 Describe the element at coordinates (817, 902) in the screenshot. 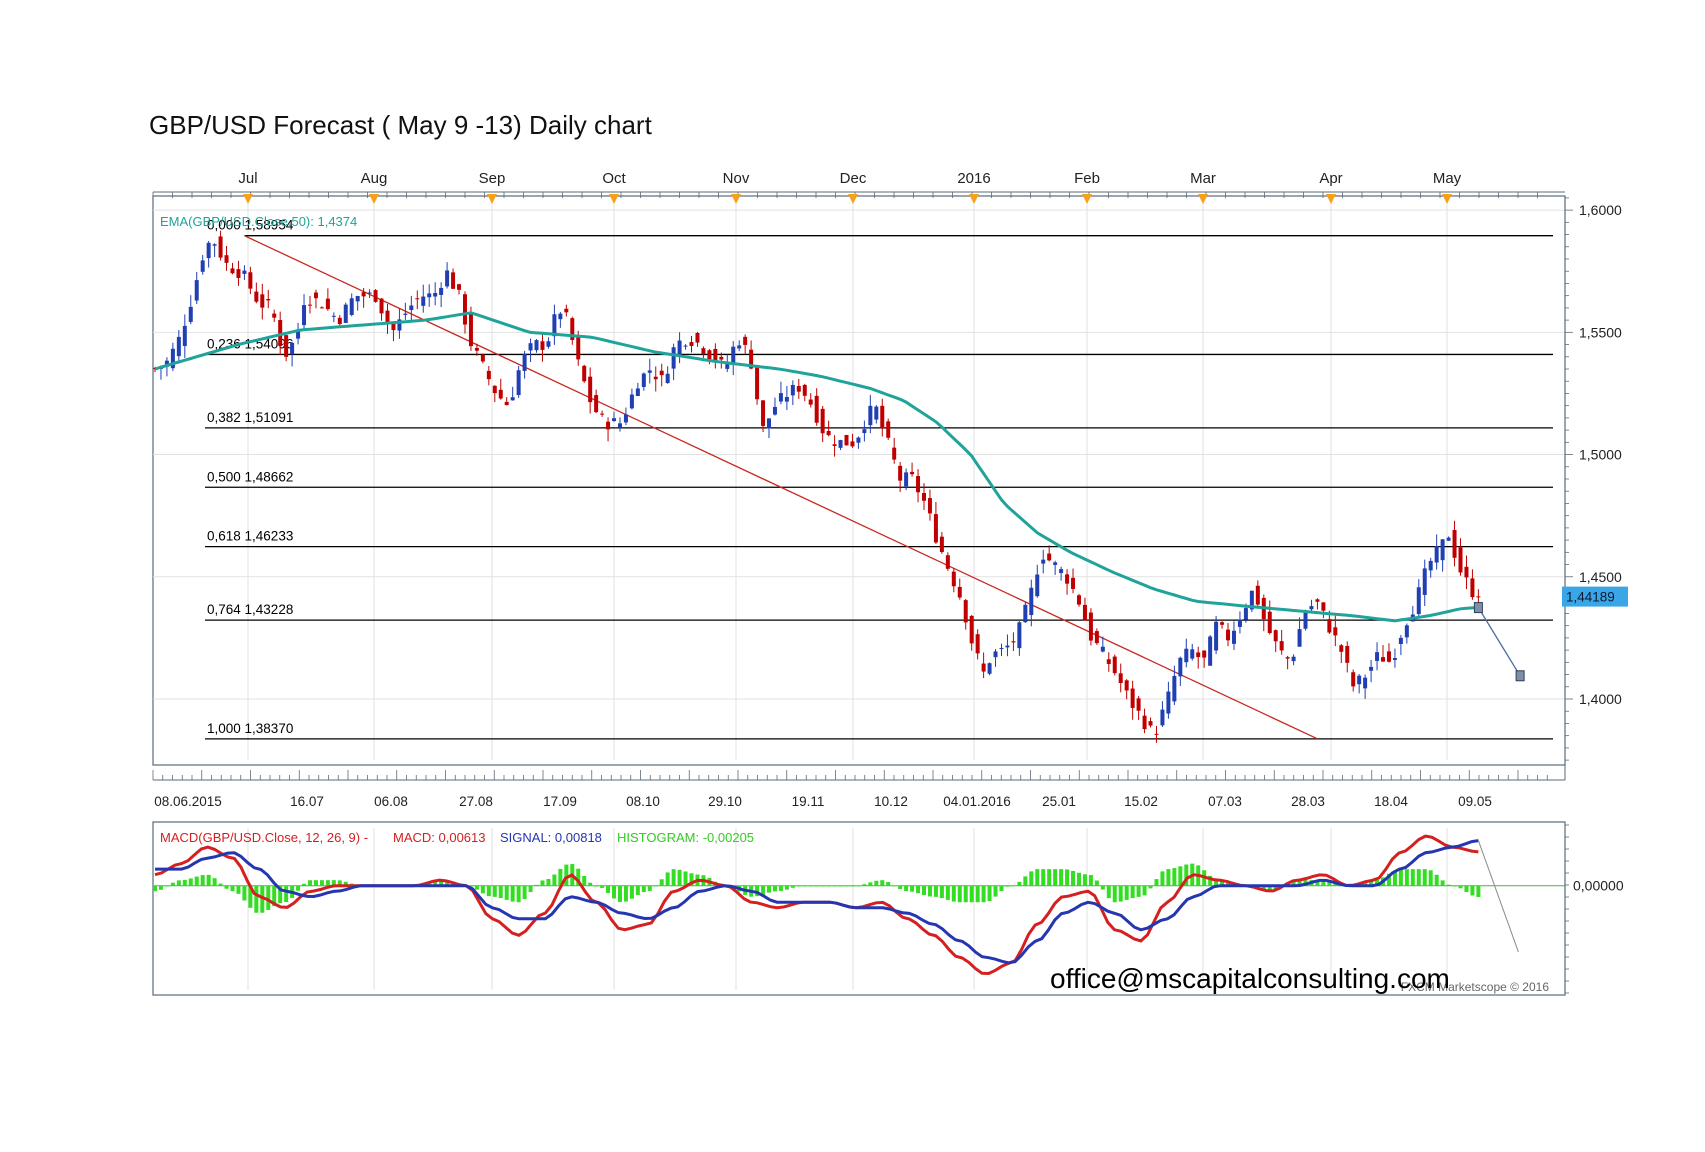

I see `signal-line` at that location.